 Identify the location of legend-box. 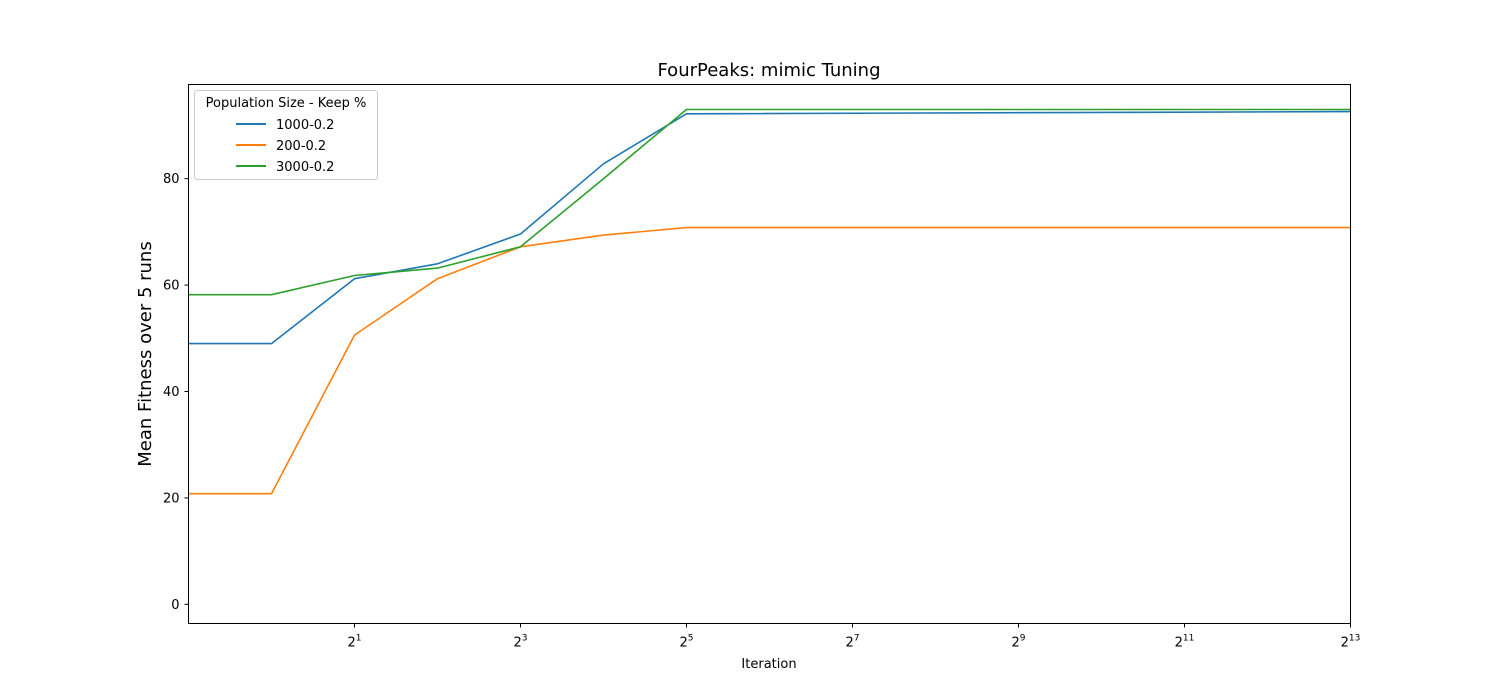
(286, 135).